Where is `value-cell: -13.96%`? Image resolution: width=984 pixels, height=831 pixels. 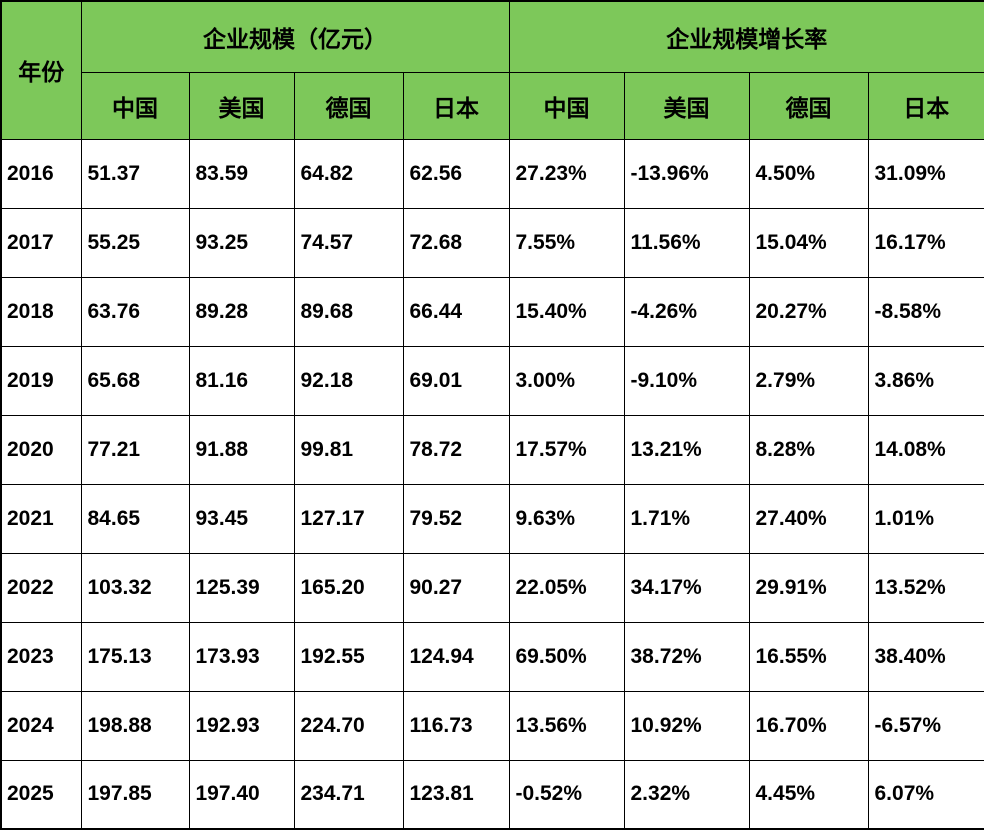 value-cell: -13.96% is located at coordinates (686, 173).